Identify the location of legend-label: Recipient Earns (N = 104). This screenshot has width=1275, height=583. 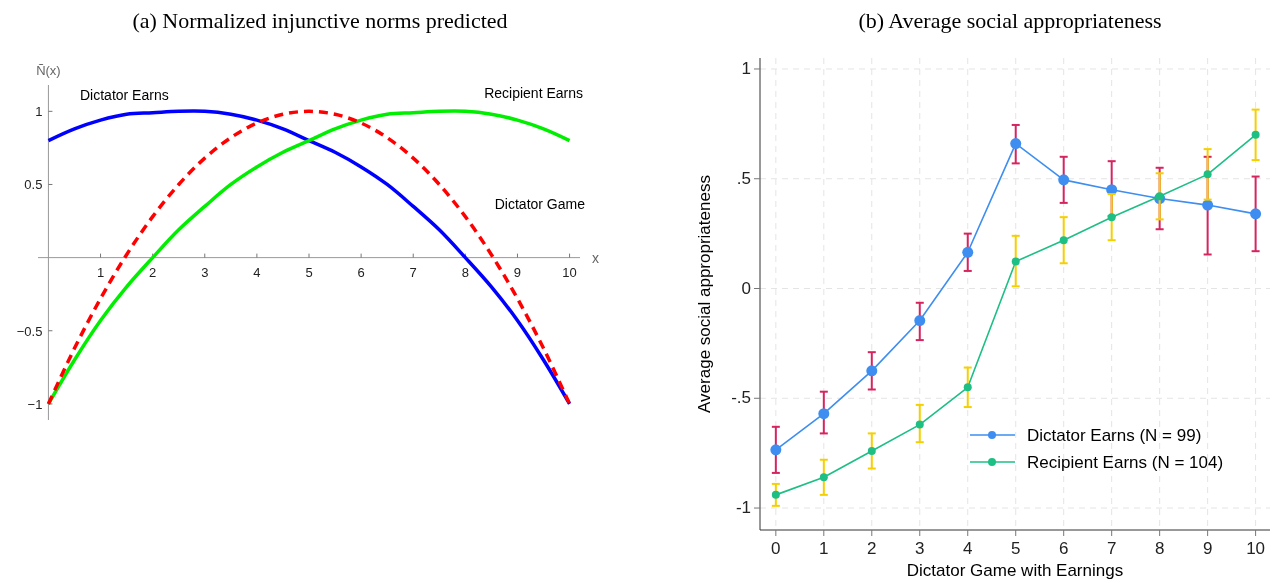
(1125, 462).